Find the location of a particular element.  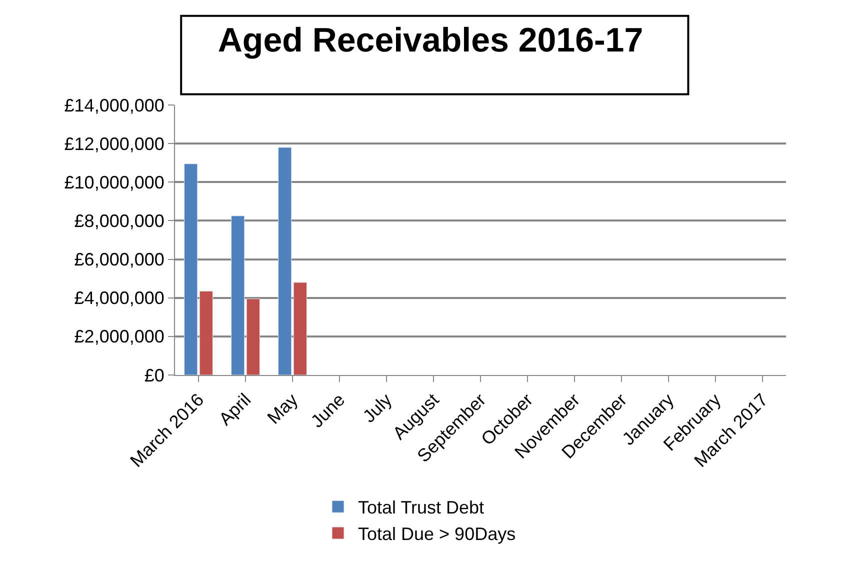

y-tick-label: £8,000,000 is located at coordinates (119, 221).